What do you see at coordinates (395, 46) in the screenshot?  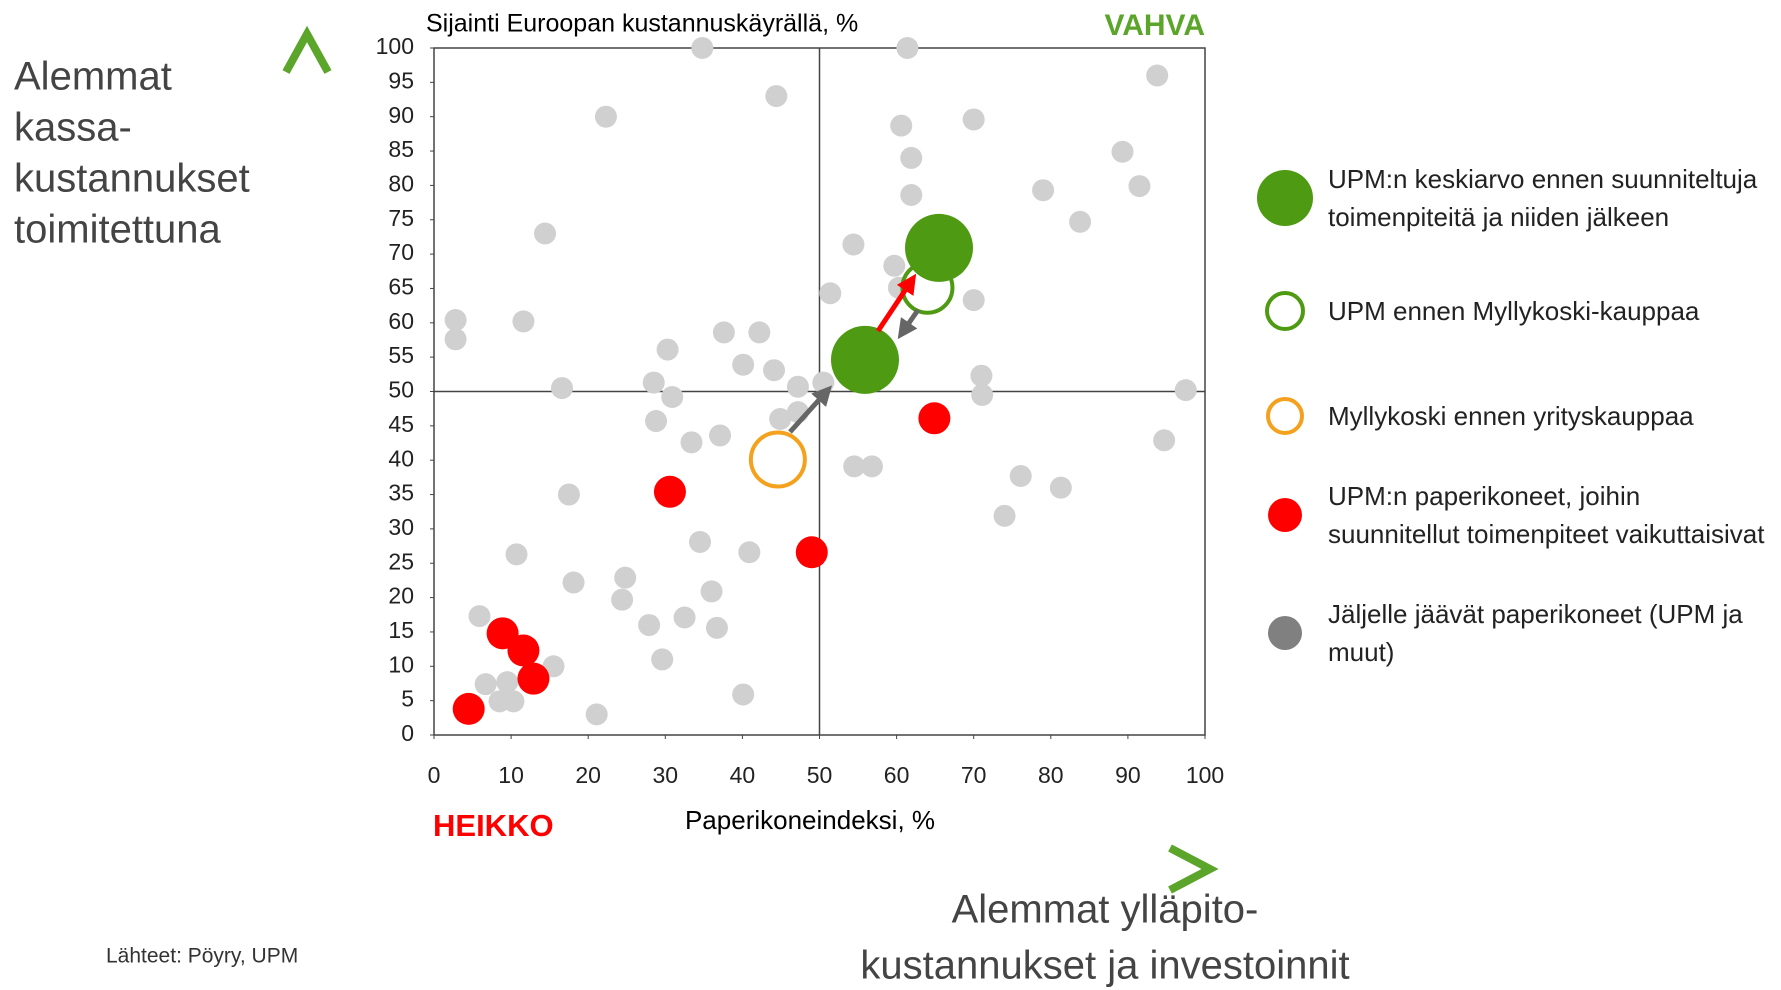 I see `y-tick-label: 100` at bounding box center [395, 46].